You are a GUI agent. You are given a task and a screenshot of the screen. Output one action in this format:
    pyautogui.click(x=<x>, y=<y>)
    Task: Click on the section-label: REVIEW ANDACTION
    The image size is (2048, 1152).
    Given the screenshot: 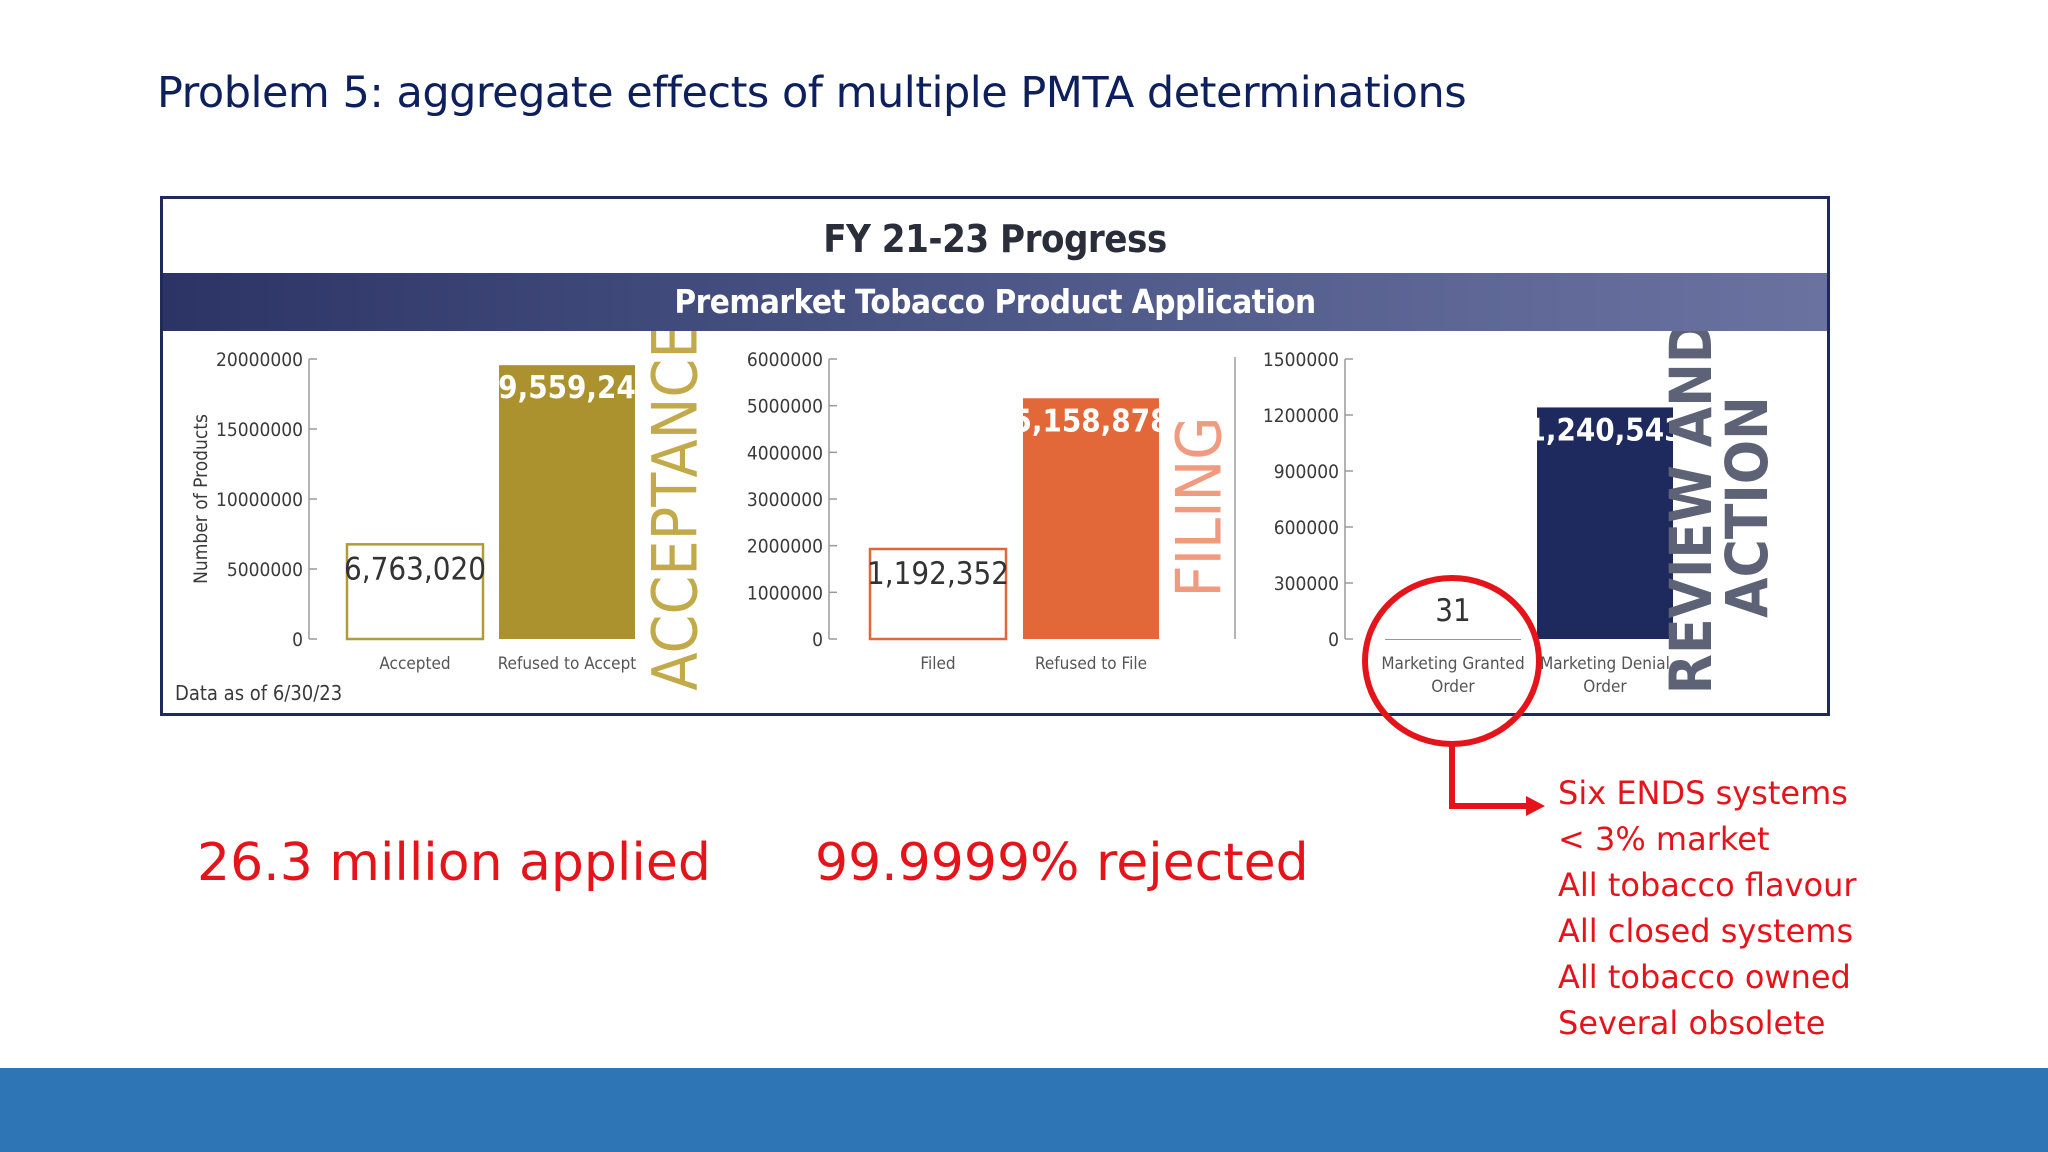 What is the action you would take?
    pyautogui.click(x=1719, y=512)
    